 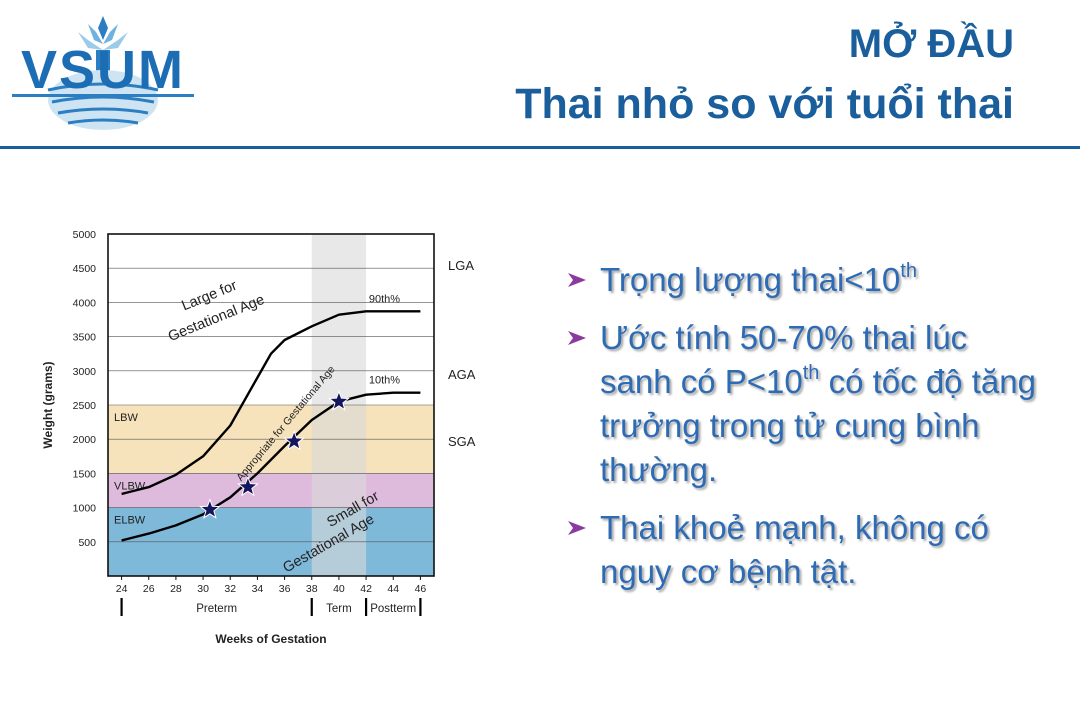 I want to click on y-tick-label: 5000, so click(x=85, y=235).